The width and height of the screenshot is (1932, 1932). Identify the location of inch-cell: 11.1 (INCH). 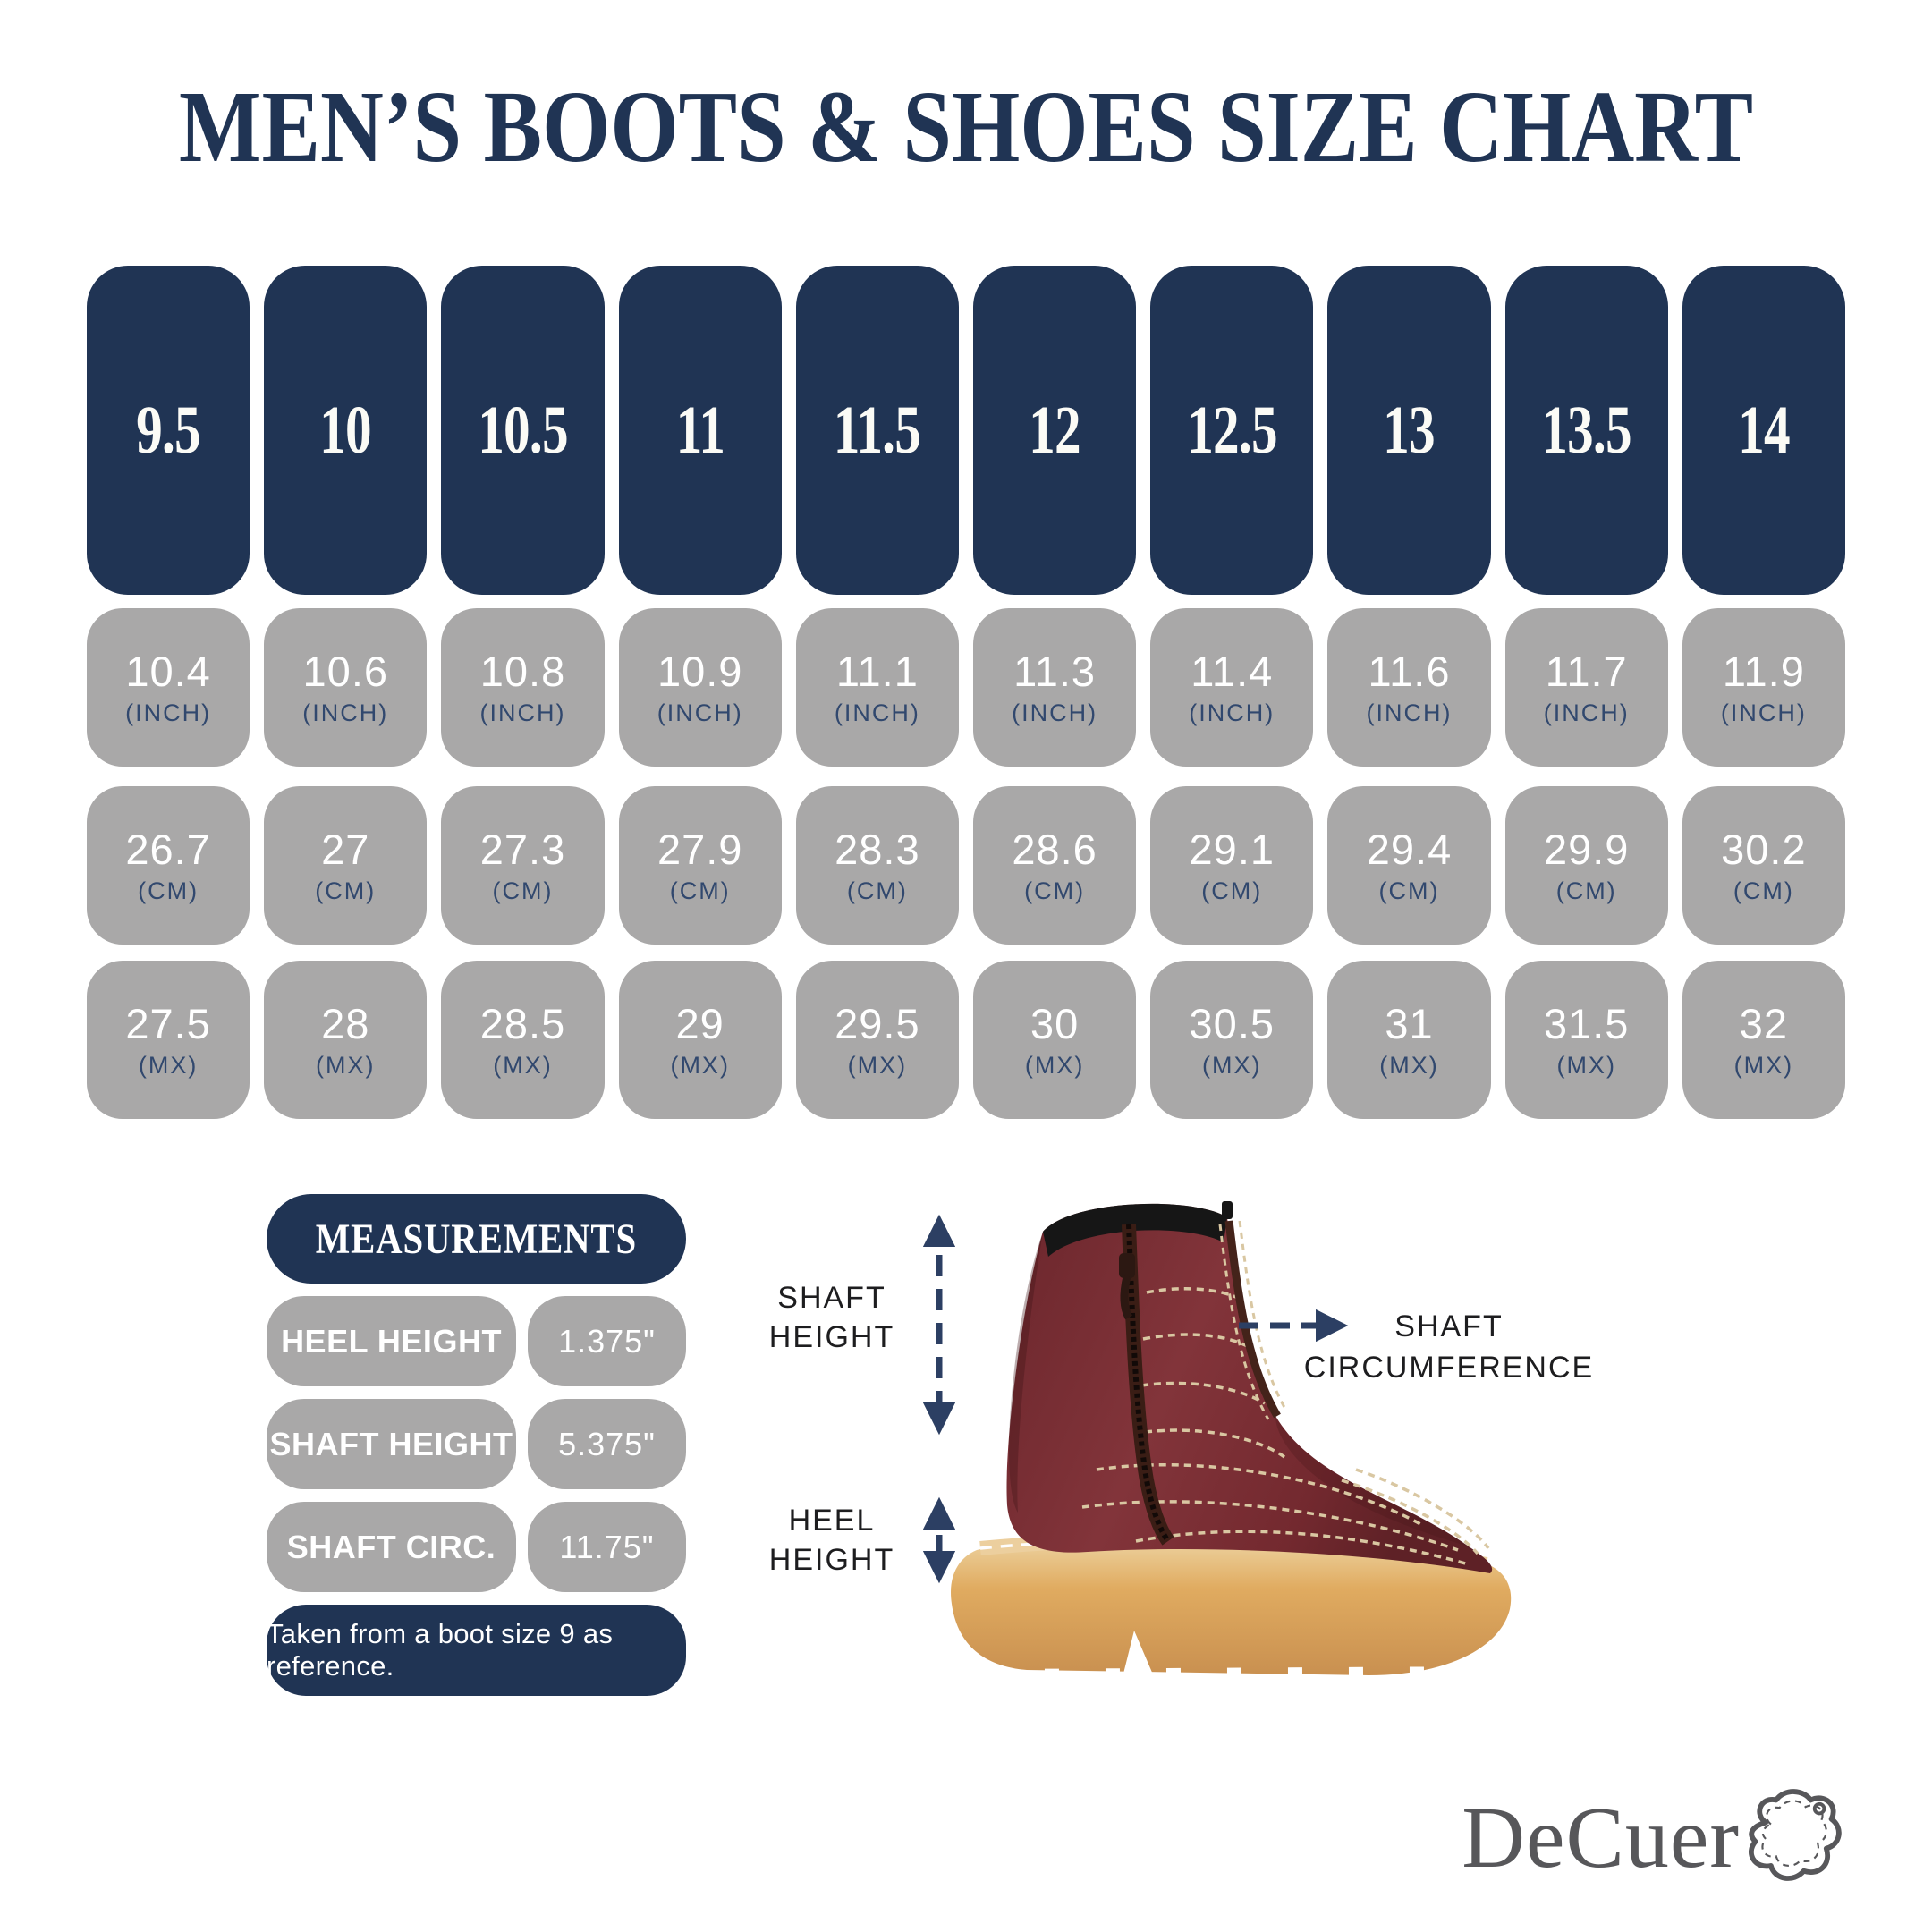
(877, 687).